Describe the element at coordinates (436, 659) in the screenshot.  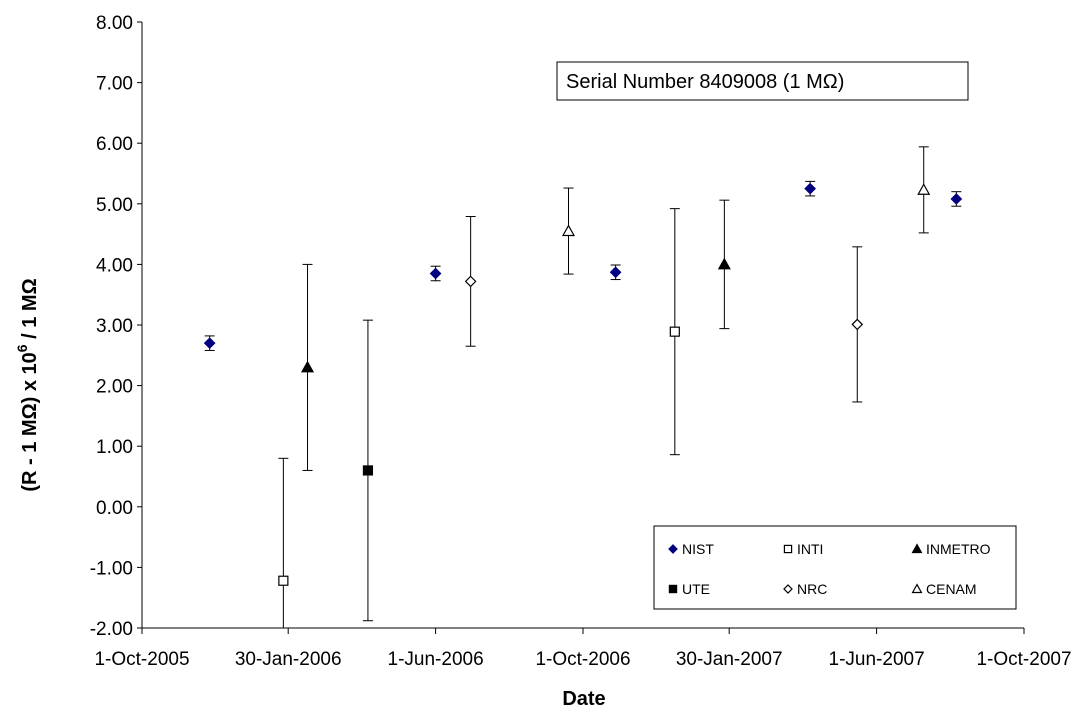
I see `x-tick-label: 1-Jun-2006` at that location.